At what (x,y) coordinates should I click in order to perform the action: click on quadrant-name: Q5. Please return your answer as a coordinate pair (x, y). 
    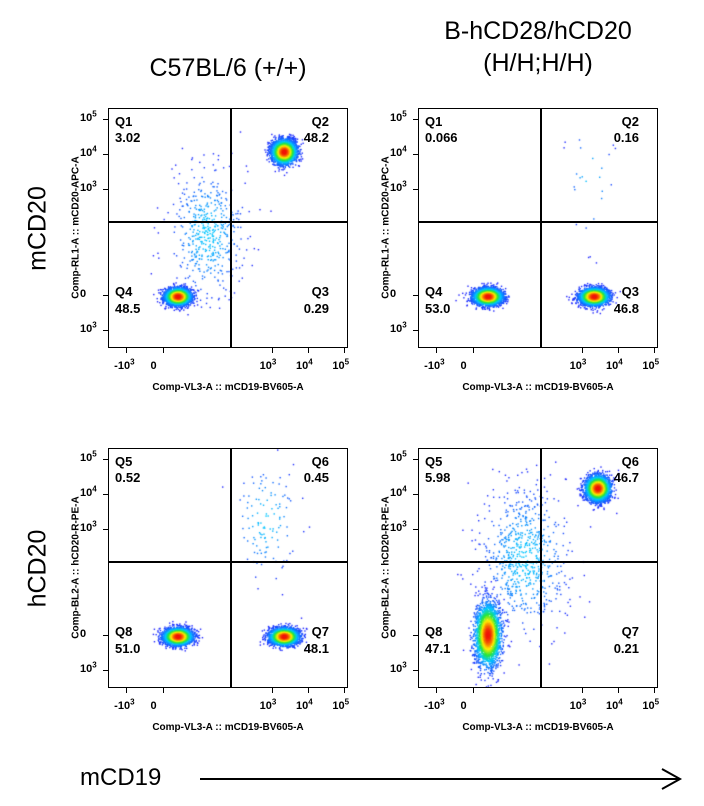
    Looking at the image, I should click on (434, 461).